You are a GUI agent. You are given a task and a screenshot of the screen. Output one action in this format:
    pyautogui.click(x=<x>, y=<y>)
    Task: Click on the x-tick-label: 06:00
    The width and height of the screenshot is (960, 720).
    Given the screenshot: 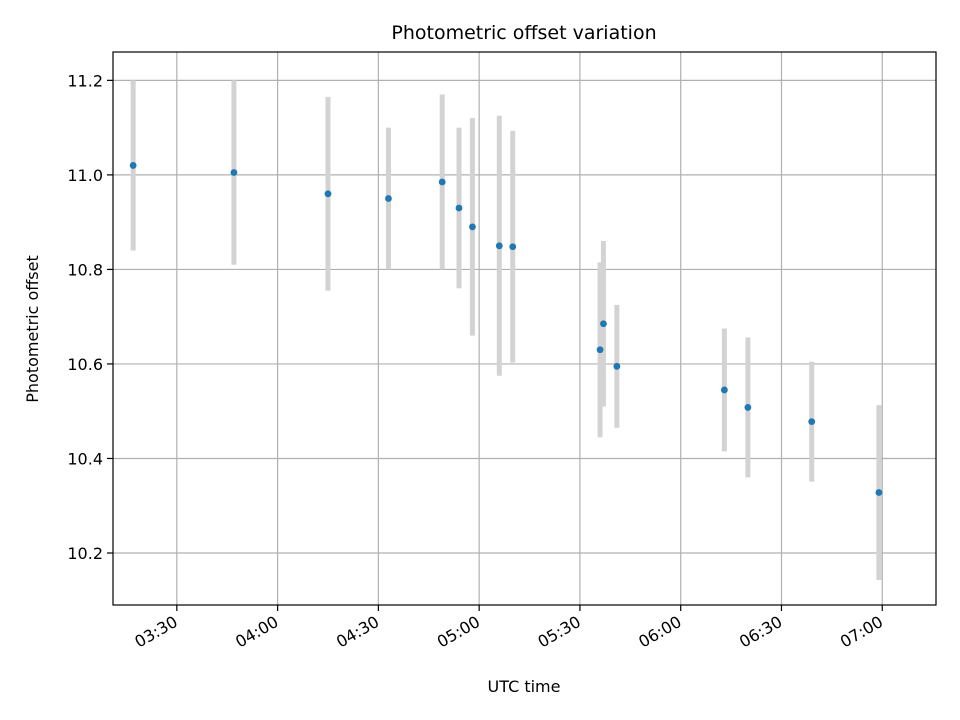 What is the action you would take?
    pyautogui.click(x=659, y=632)
    